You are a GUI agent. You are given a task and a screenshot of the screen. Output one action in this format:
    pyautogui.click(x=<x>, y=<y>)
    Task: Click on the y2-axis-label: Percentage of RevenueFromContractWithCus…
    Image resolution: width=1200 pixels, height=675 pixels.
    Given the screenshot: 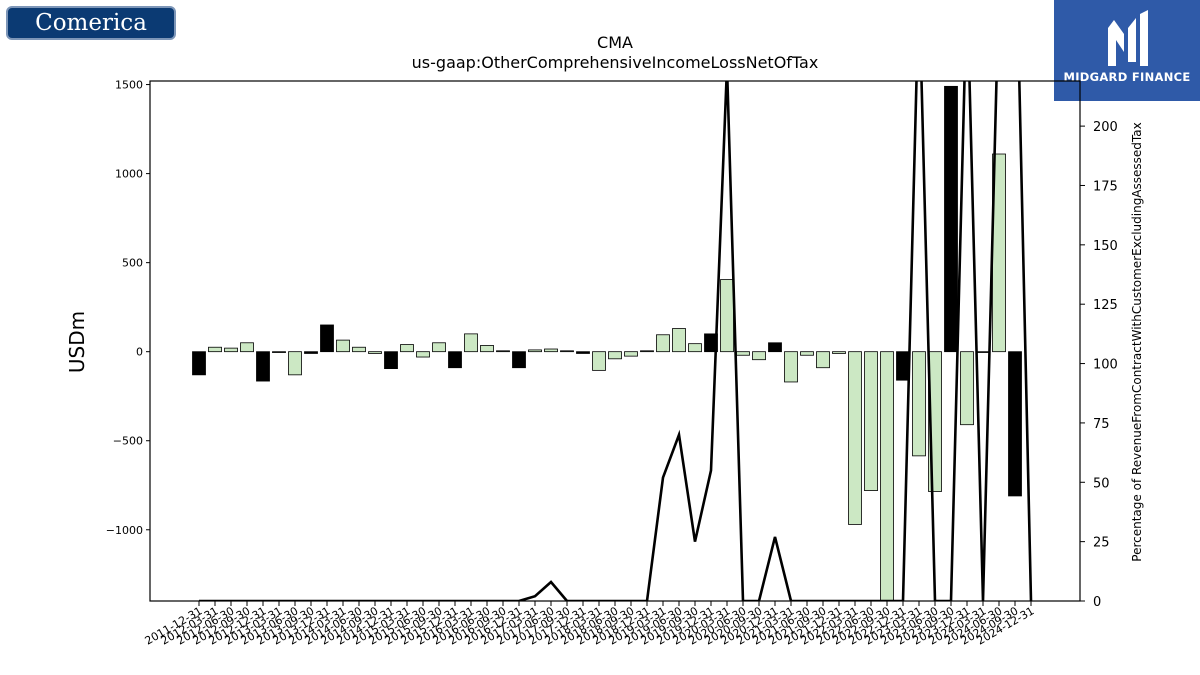 What is the action you would take?
    pyautogui.click(x=1137, y=341)
    